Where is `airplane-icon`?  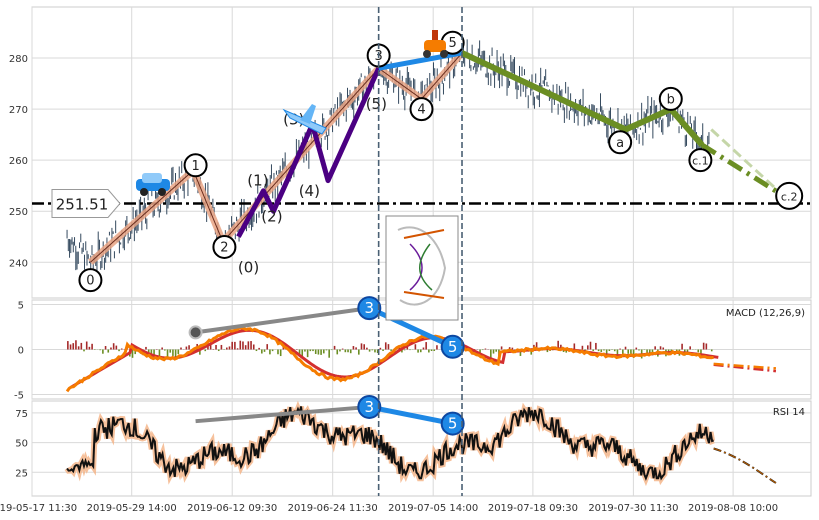
airplane-icon is located at coordinates (304, 119).